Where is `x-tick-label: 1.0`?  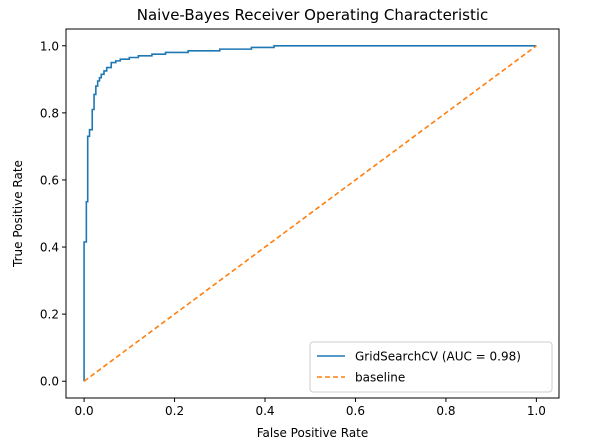
x-tick-label: 1.0 is located at coordinates (536, 411).